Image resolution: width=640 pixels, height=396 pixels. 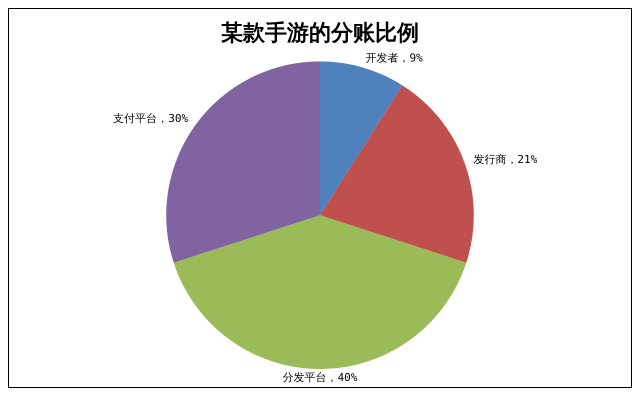 What do you see at coordinates (394, 58) in the screenshot?
I see `slice-label: 开发者，9%` at bounding box center [394, 58].